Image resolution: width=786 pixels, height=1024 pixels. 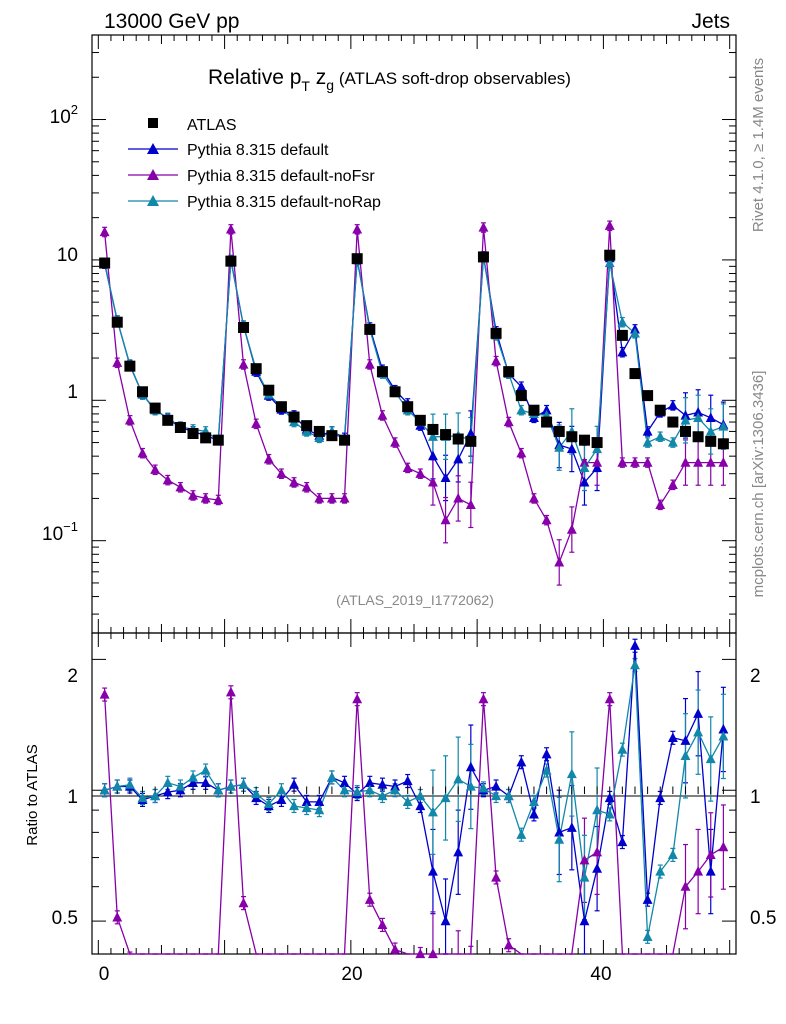 What do you see at coordinates (600, 974) in the screenshot?
I see `x-tick-label-40: 40` at bounding box center [600, 974].